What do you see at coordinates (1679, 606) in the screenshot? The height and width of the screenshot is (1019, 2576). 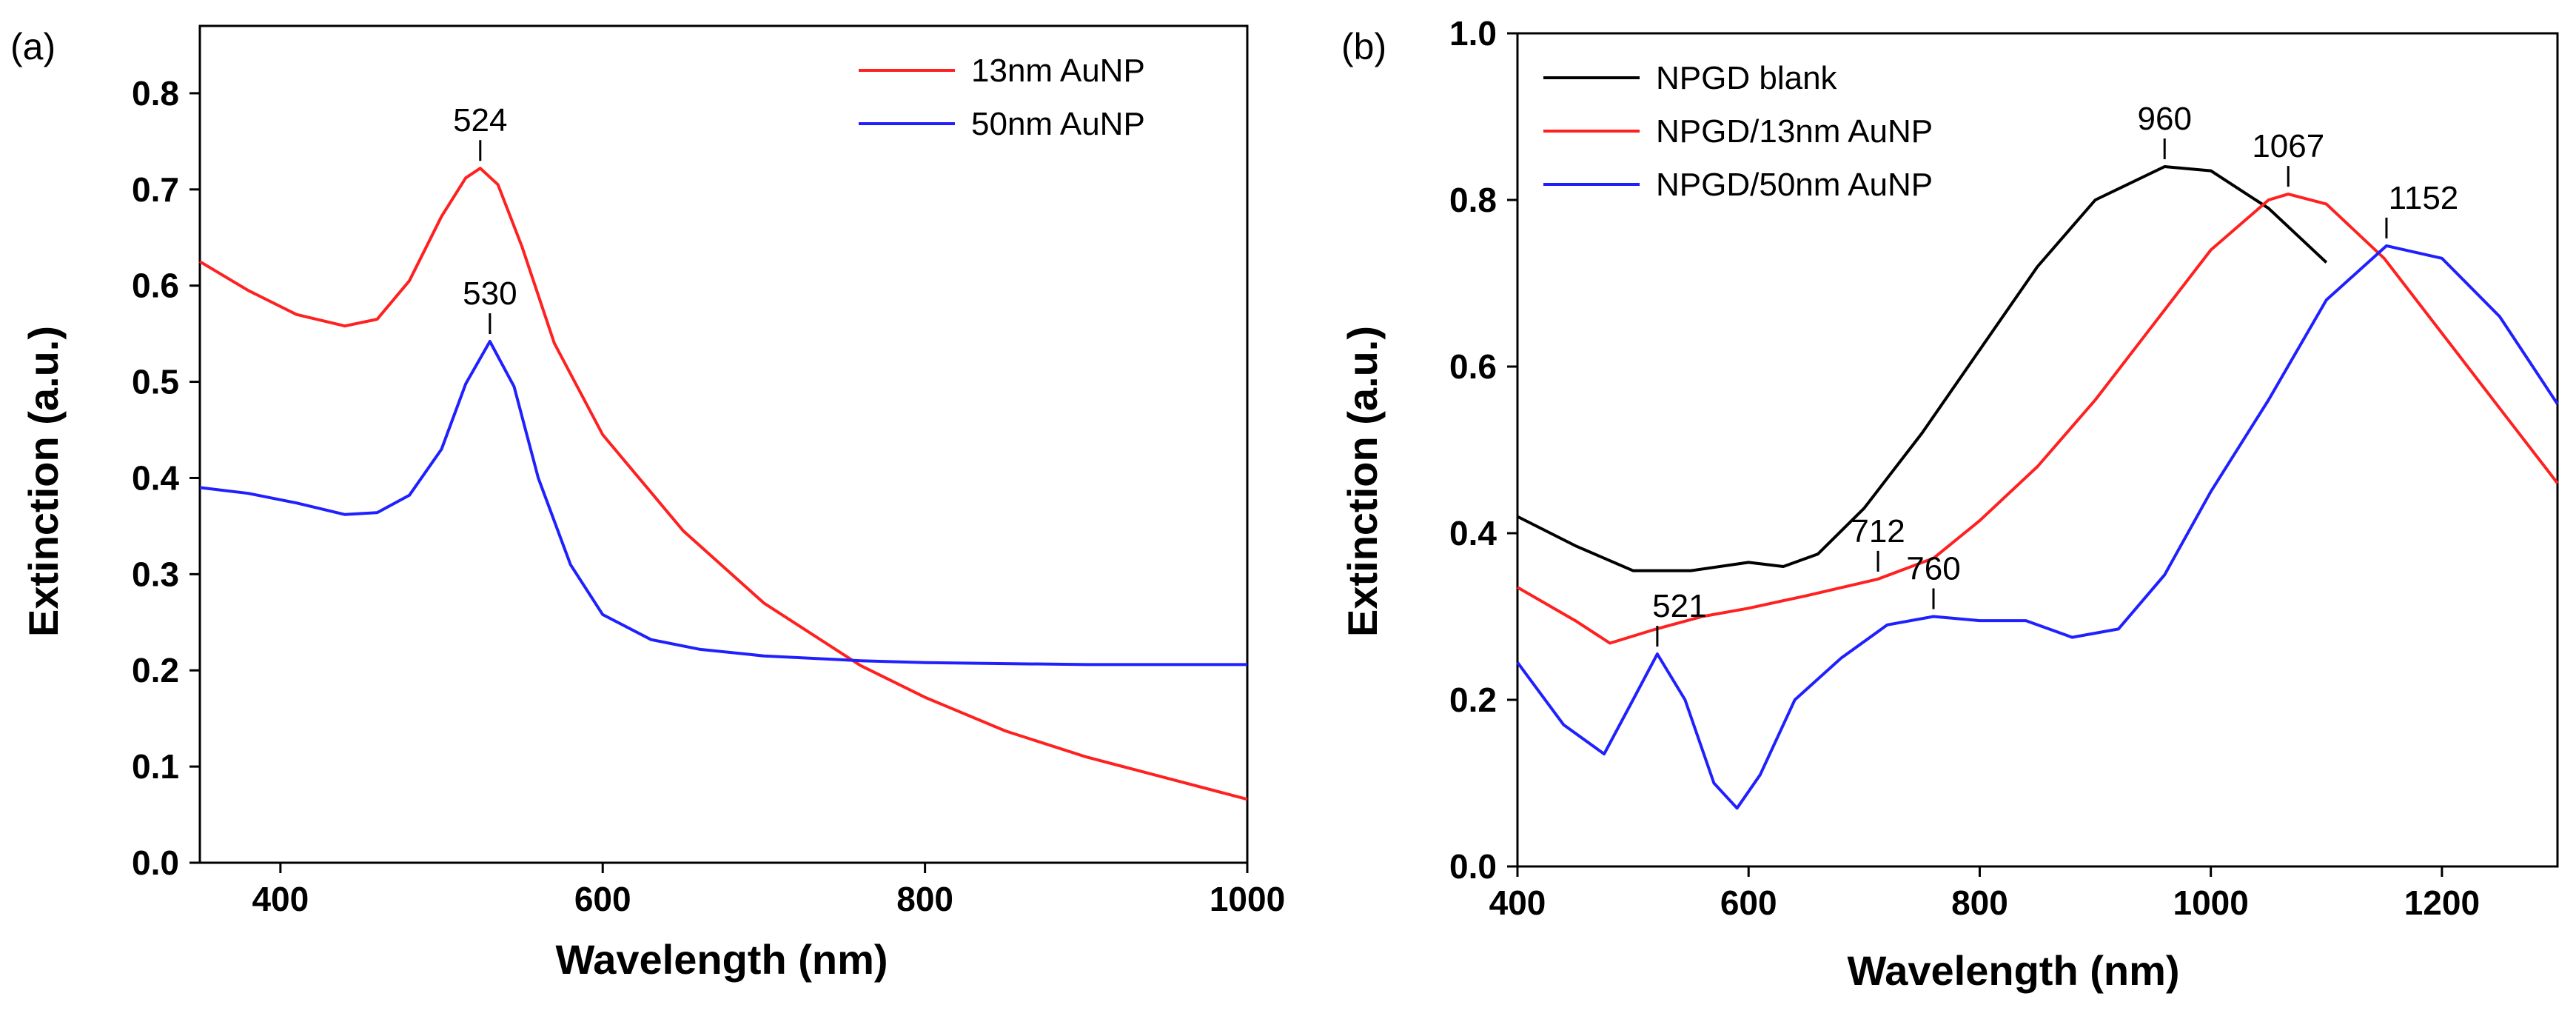 I see `annotation-label: 521` at bounding box center [1679, 606].